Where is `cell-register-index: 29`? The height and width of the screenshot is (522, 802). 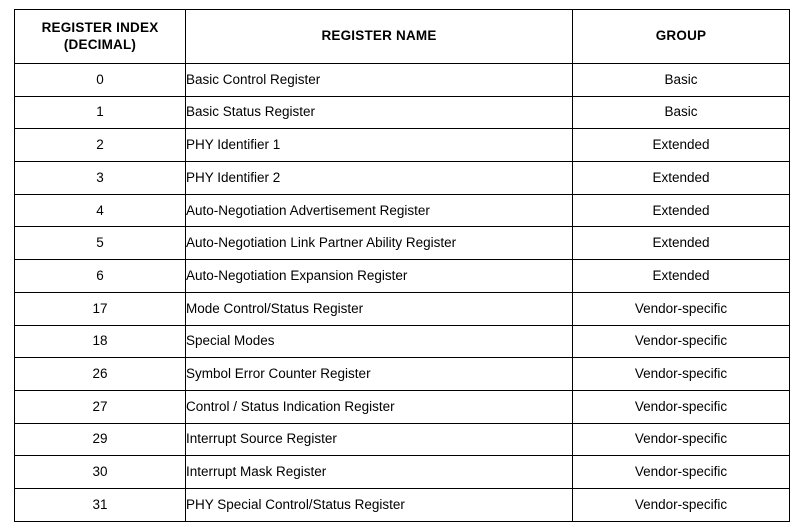 cell-register-index: 29 is located at coordinates (100, 439).